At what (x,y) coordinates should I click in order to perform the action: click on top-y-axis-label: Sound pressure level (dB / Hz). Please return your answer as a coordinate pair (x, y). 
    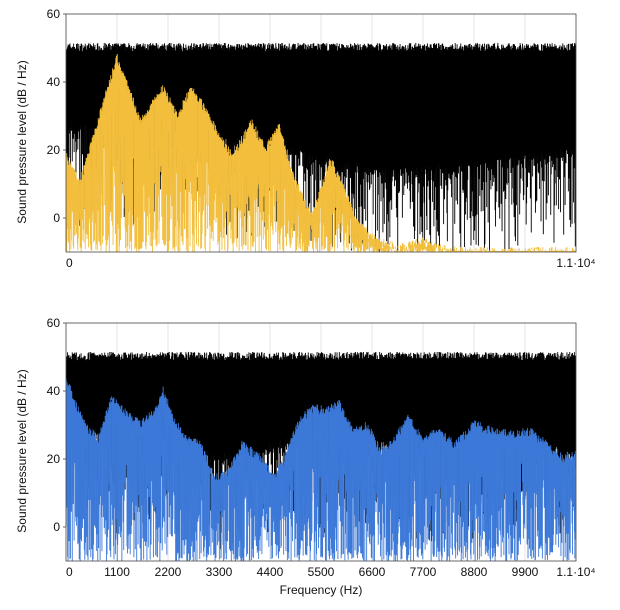
    Looking at the image, I should click on (22, 141).